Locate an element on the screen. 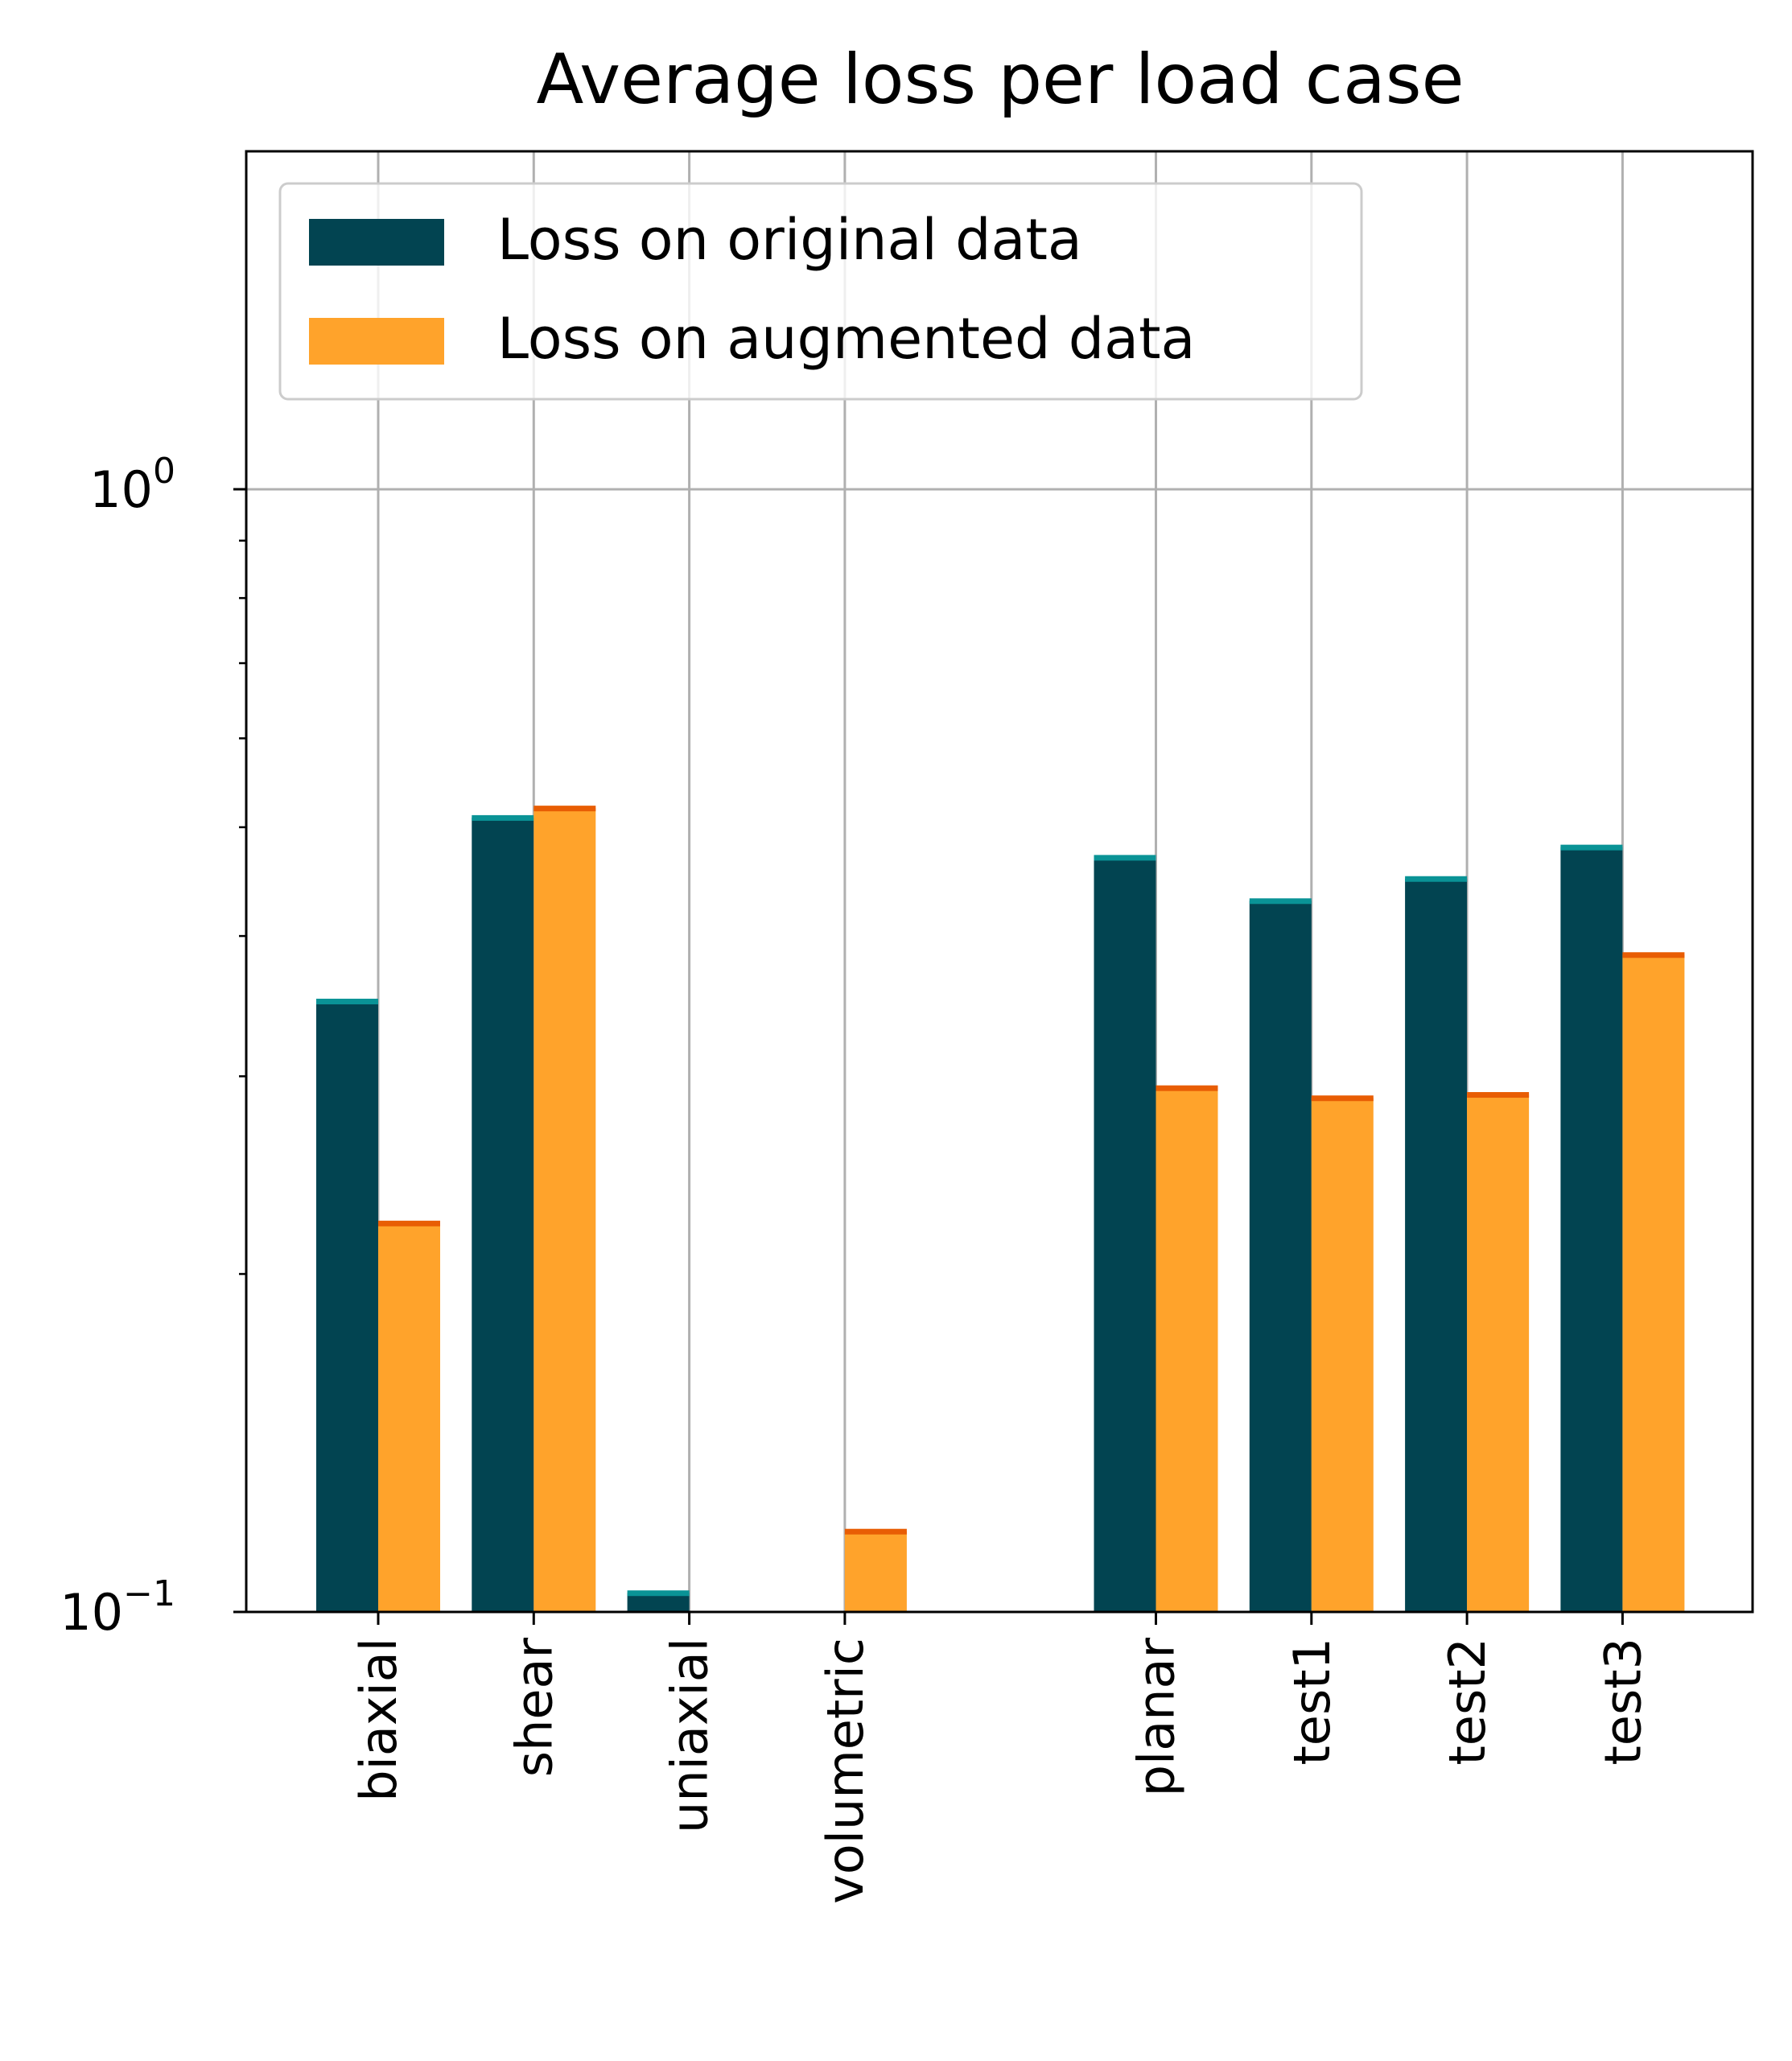 This screenshot has width=1792, height=2061. bar-original-shear is located at coordinates (503, 1214).